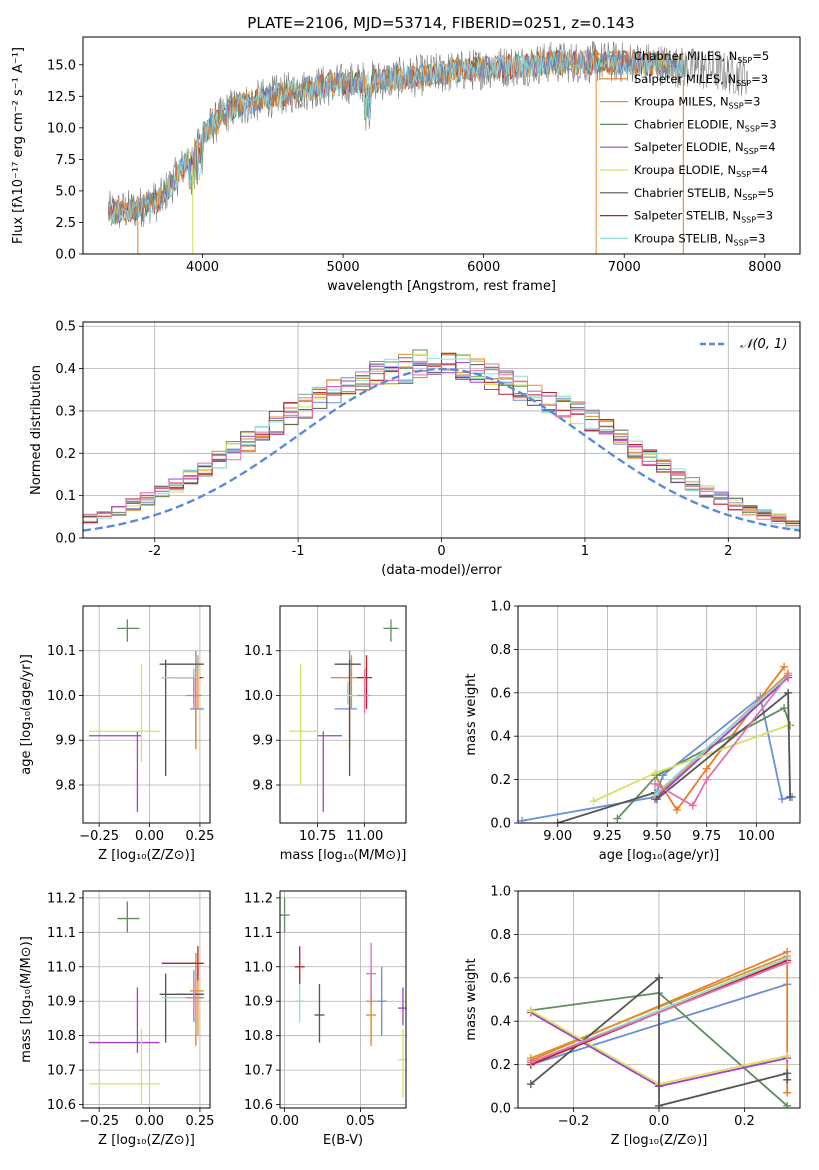 Image resolution: width=819 pixels, height=1170 pixels. What do you see at coordinates (500, 935) in the screenshot?
I see `mw-vs-Z-ytick-label: 0.8` at bounding box center [500, 935].